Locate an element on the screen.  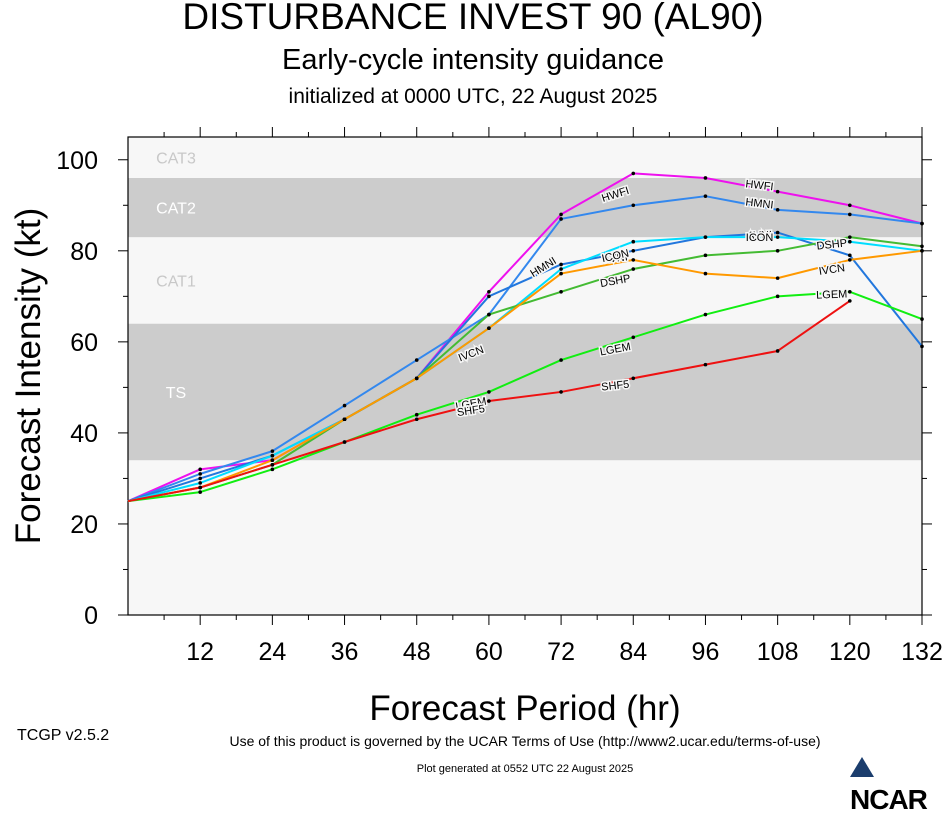
x-tick-label: 120 is located at coordinates (850, 652).